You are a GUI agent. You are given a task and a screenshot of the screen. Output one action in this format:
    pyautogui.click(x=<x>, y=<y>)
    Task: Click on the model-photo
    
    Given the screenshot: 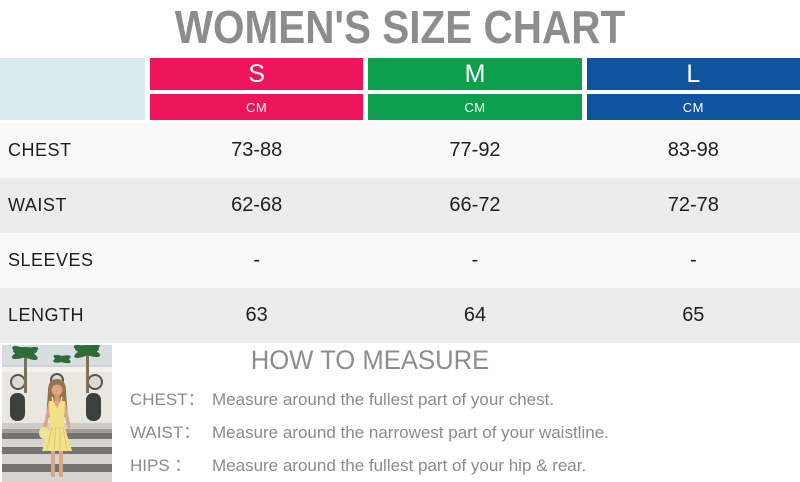 What is the action you would take?
    pyautogui.click(x=57, y=413)
    